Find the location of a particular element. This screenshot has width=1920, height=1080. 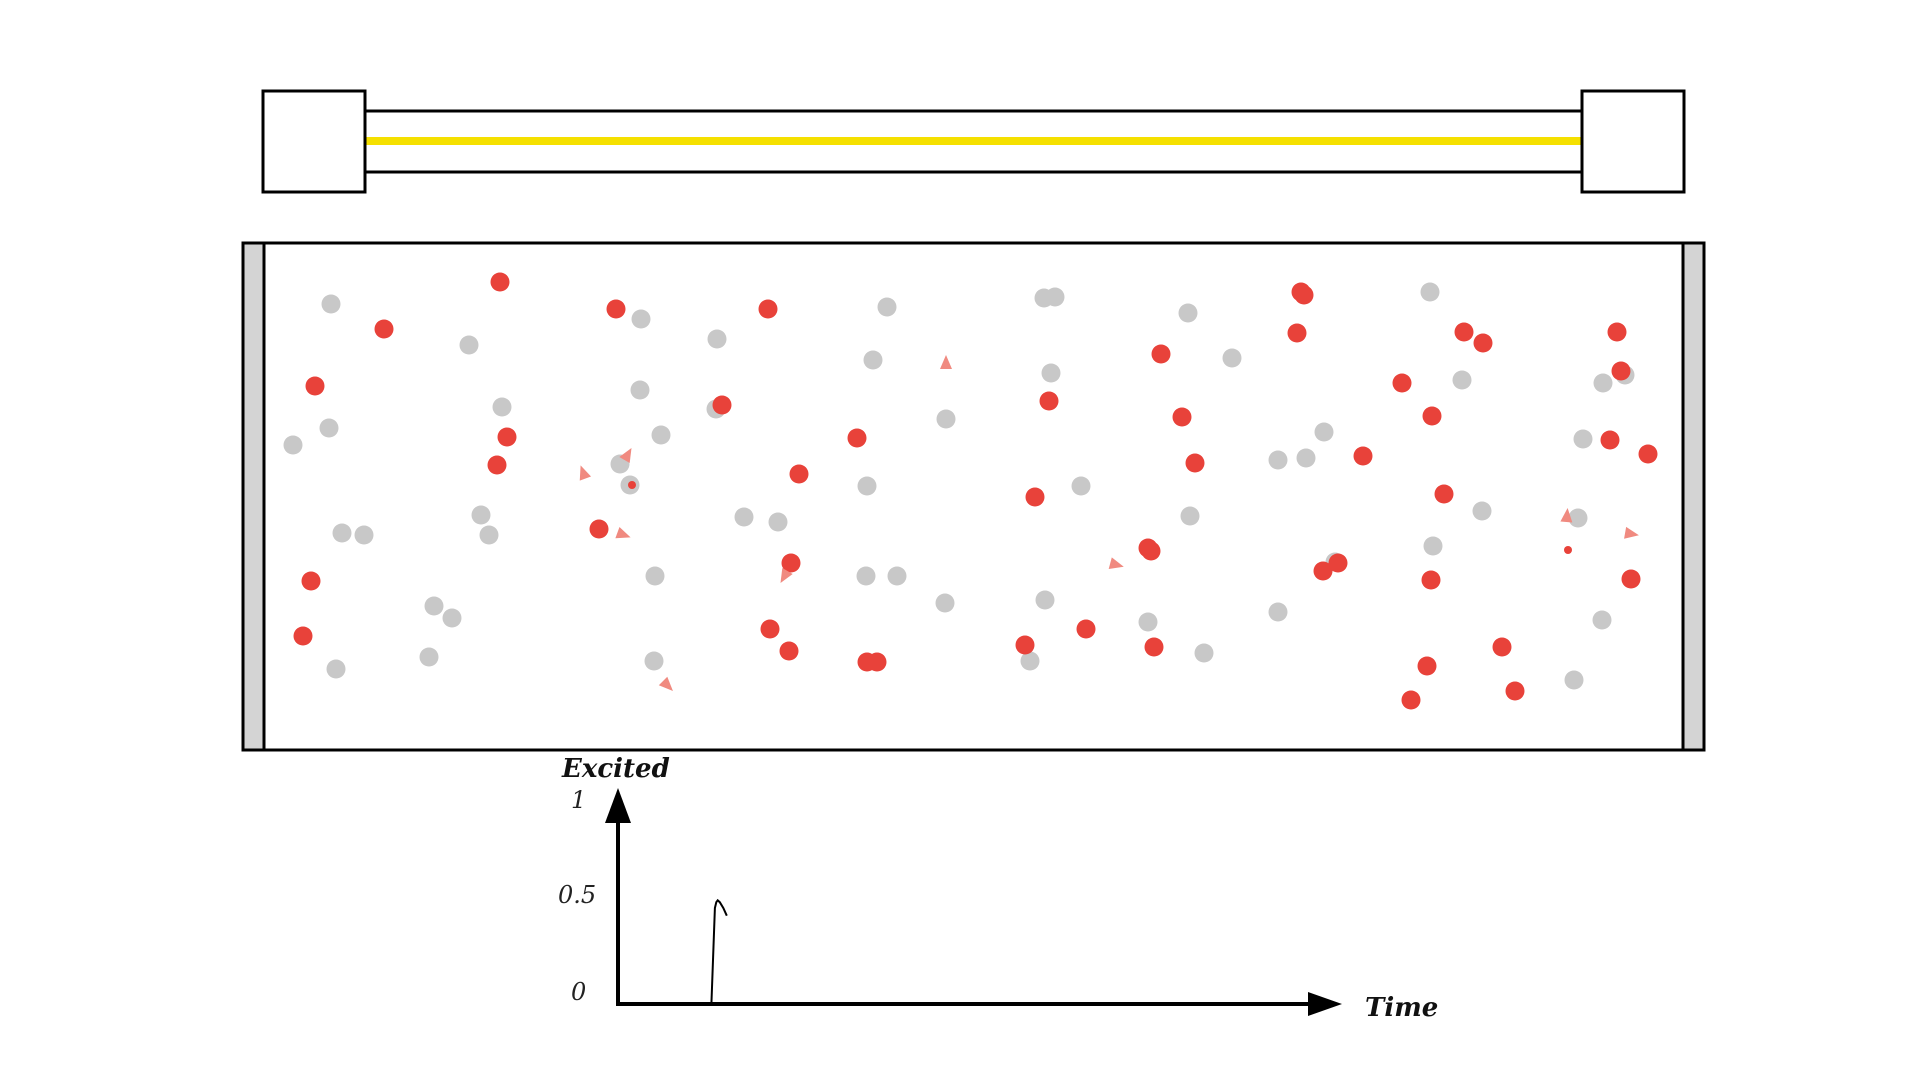

lamp-right-cap is located at coordinates (1633, 141).